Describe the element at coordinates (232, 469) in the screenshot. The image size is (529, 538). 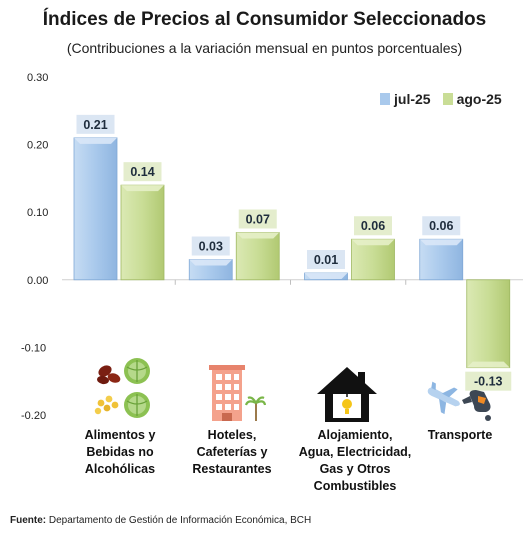
I see `category-label-line: Restaurantes` at that location.